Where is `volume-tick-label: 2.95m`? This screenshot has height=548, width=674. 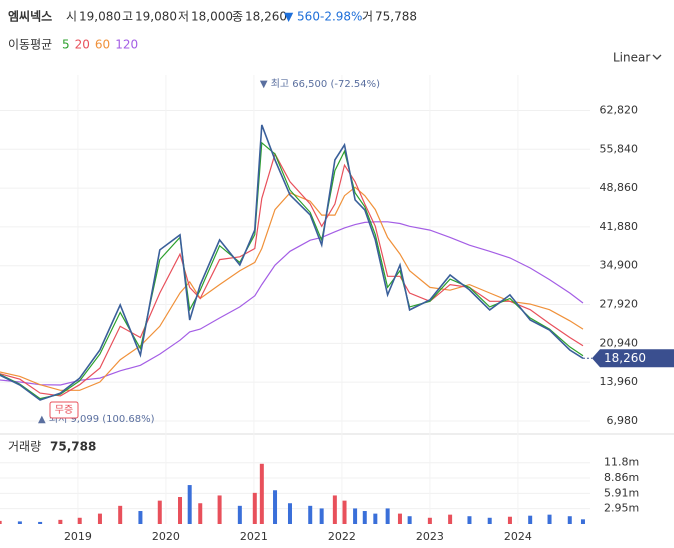 volume-tick-label: 2.95m is located at coordinates (621, 508).